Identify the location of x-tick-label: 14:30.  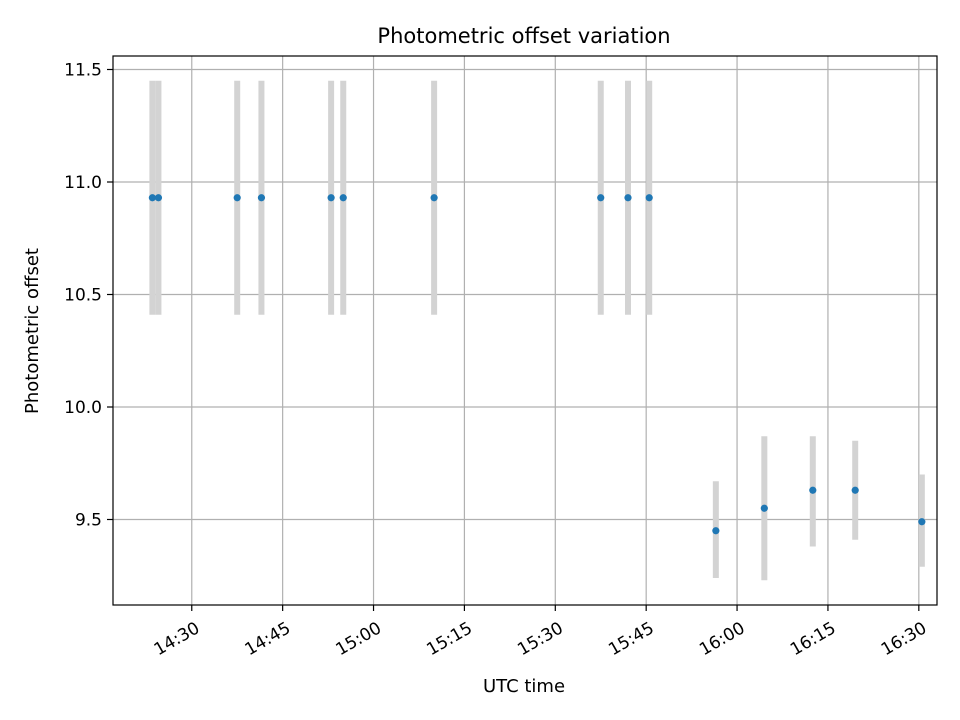
(177, 639).